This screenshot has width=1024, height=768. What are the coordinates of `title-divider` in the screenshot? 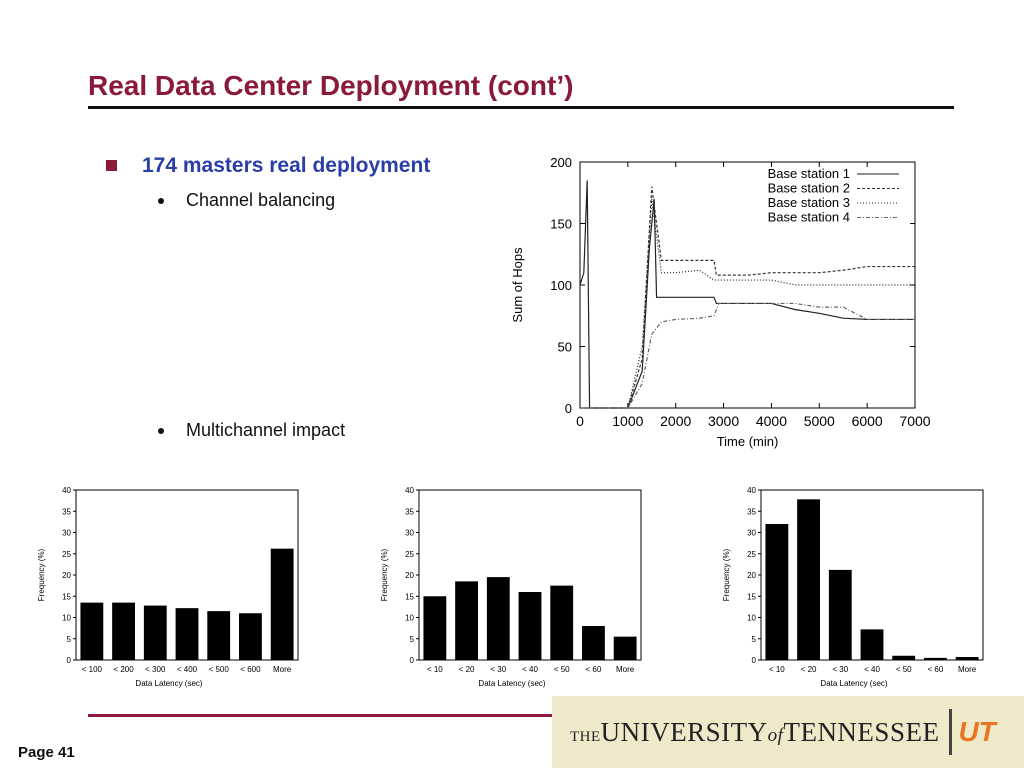 It's located at (521, 107).